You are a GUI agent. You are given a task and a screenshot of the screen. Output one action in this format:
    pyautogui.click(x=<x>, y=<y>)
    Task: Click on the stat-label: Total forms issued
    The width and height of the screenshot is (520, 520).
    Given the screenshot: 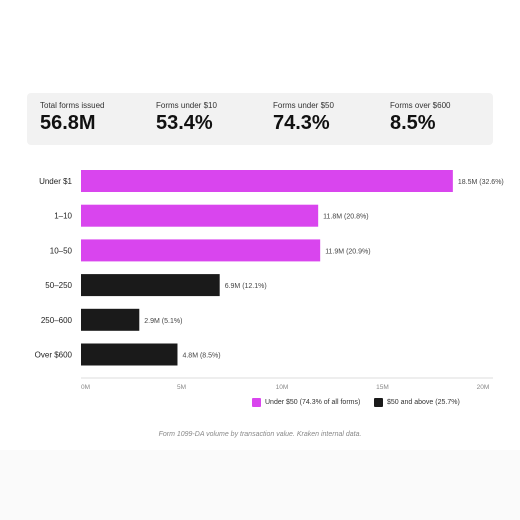 What is the action you would take?
    pyautogui.click(x=72, y=105)
    